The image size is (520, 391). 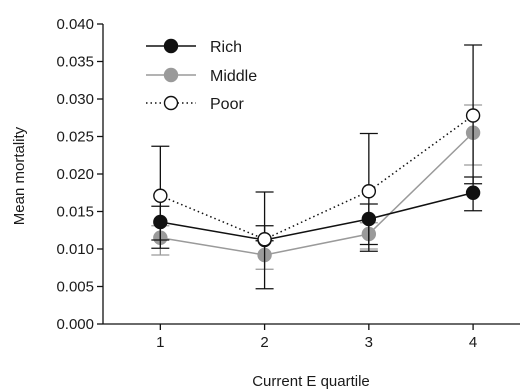 I want to click on y-tick-label: 0.015, so click(x=75, y=212).